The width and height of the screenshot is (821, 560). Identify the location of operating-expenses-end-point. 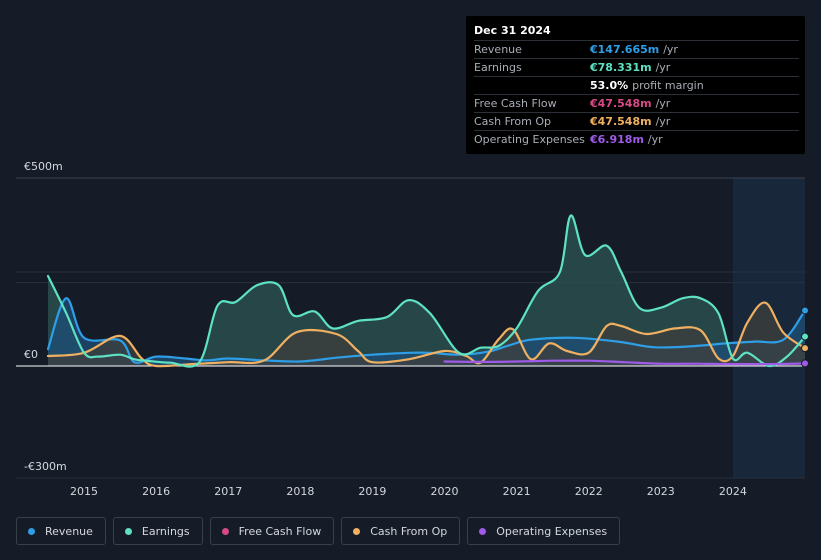
(805, 363).